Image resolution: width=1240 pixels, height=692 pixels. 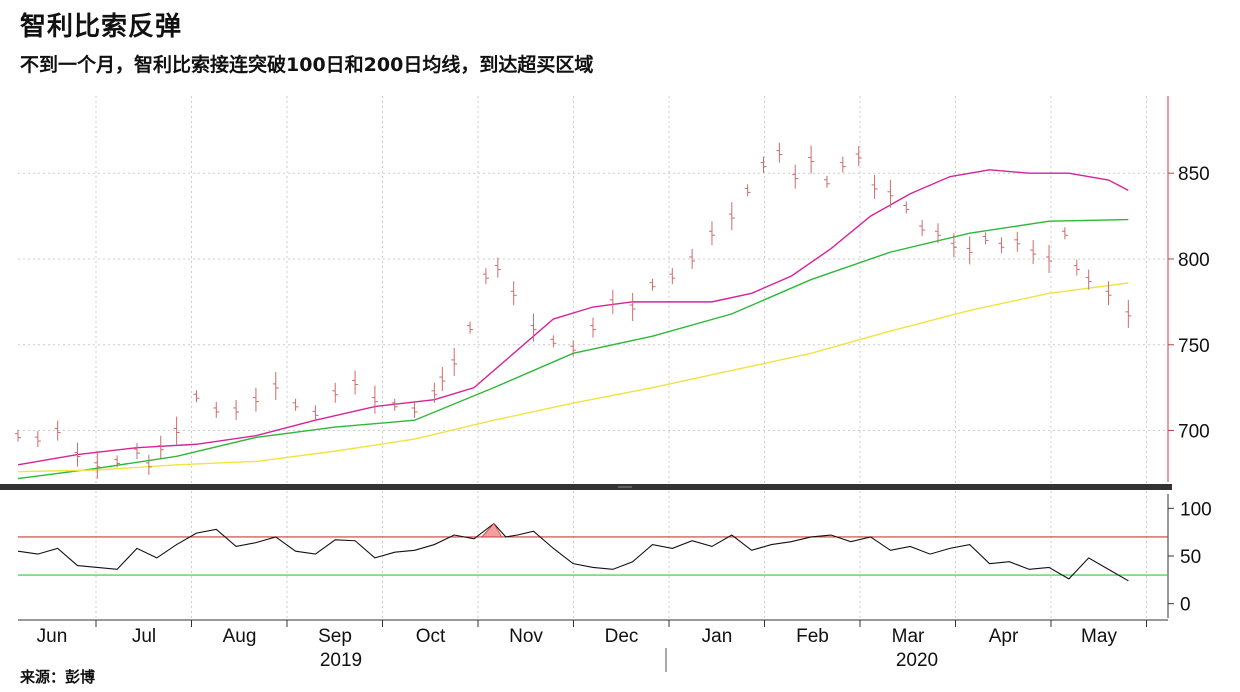 I want to click on panel-divider, so click(x=586, y=487).